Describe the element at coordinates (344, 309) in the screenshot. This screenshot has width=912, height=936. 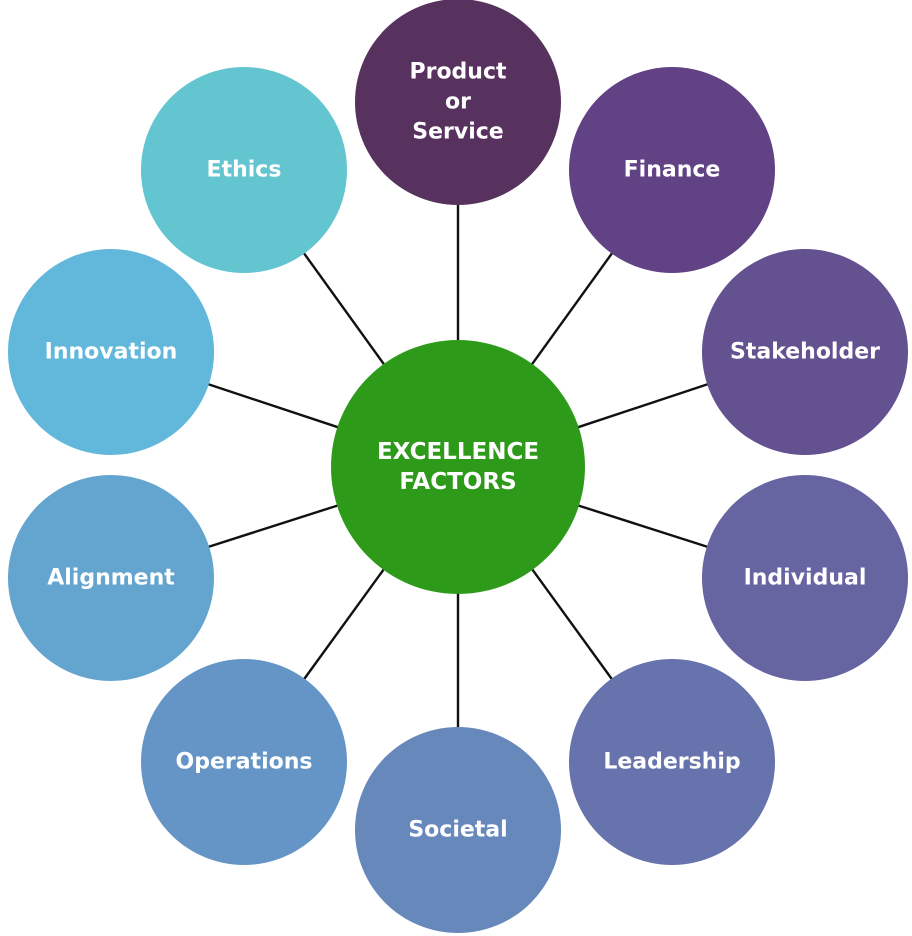
I see `connector-line-ethics` at that location.